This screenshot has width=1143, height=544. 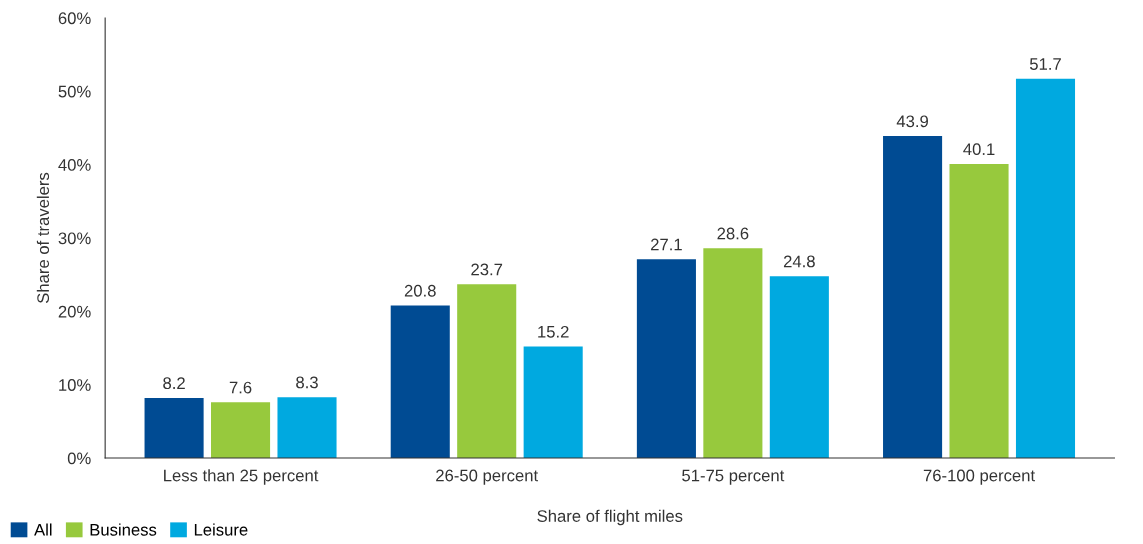 What do you see at coordinates (666, 244) in the screenshot?
I see `data-label: 27.1` at bounding box center [666, 244].